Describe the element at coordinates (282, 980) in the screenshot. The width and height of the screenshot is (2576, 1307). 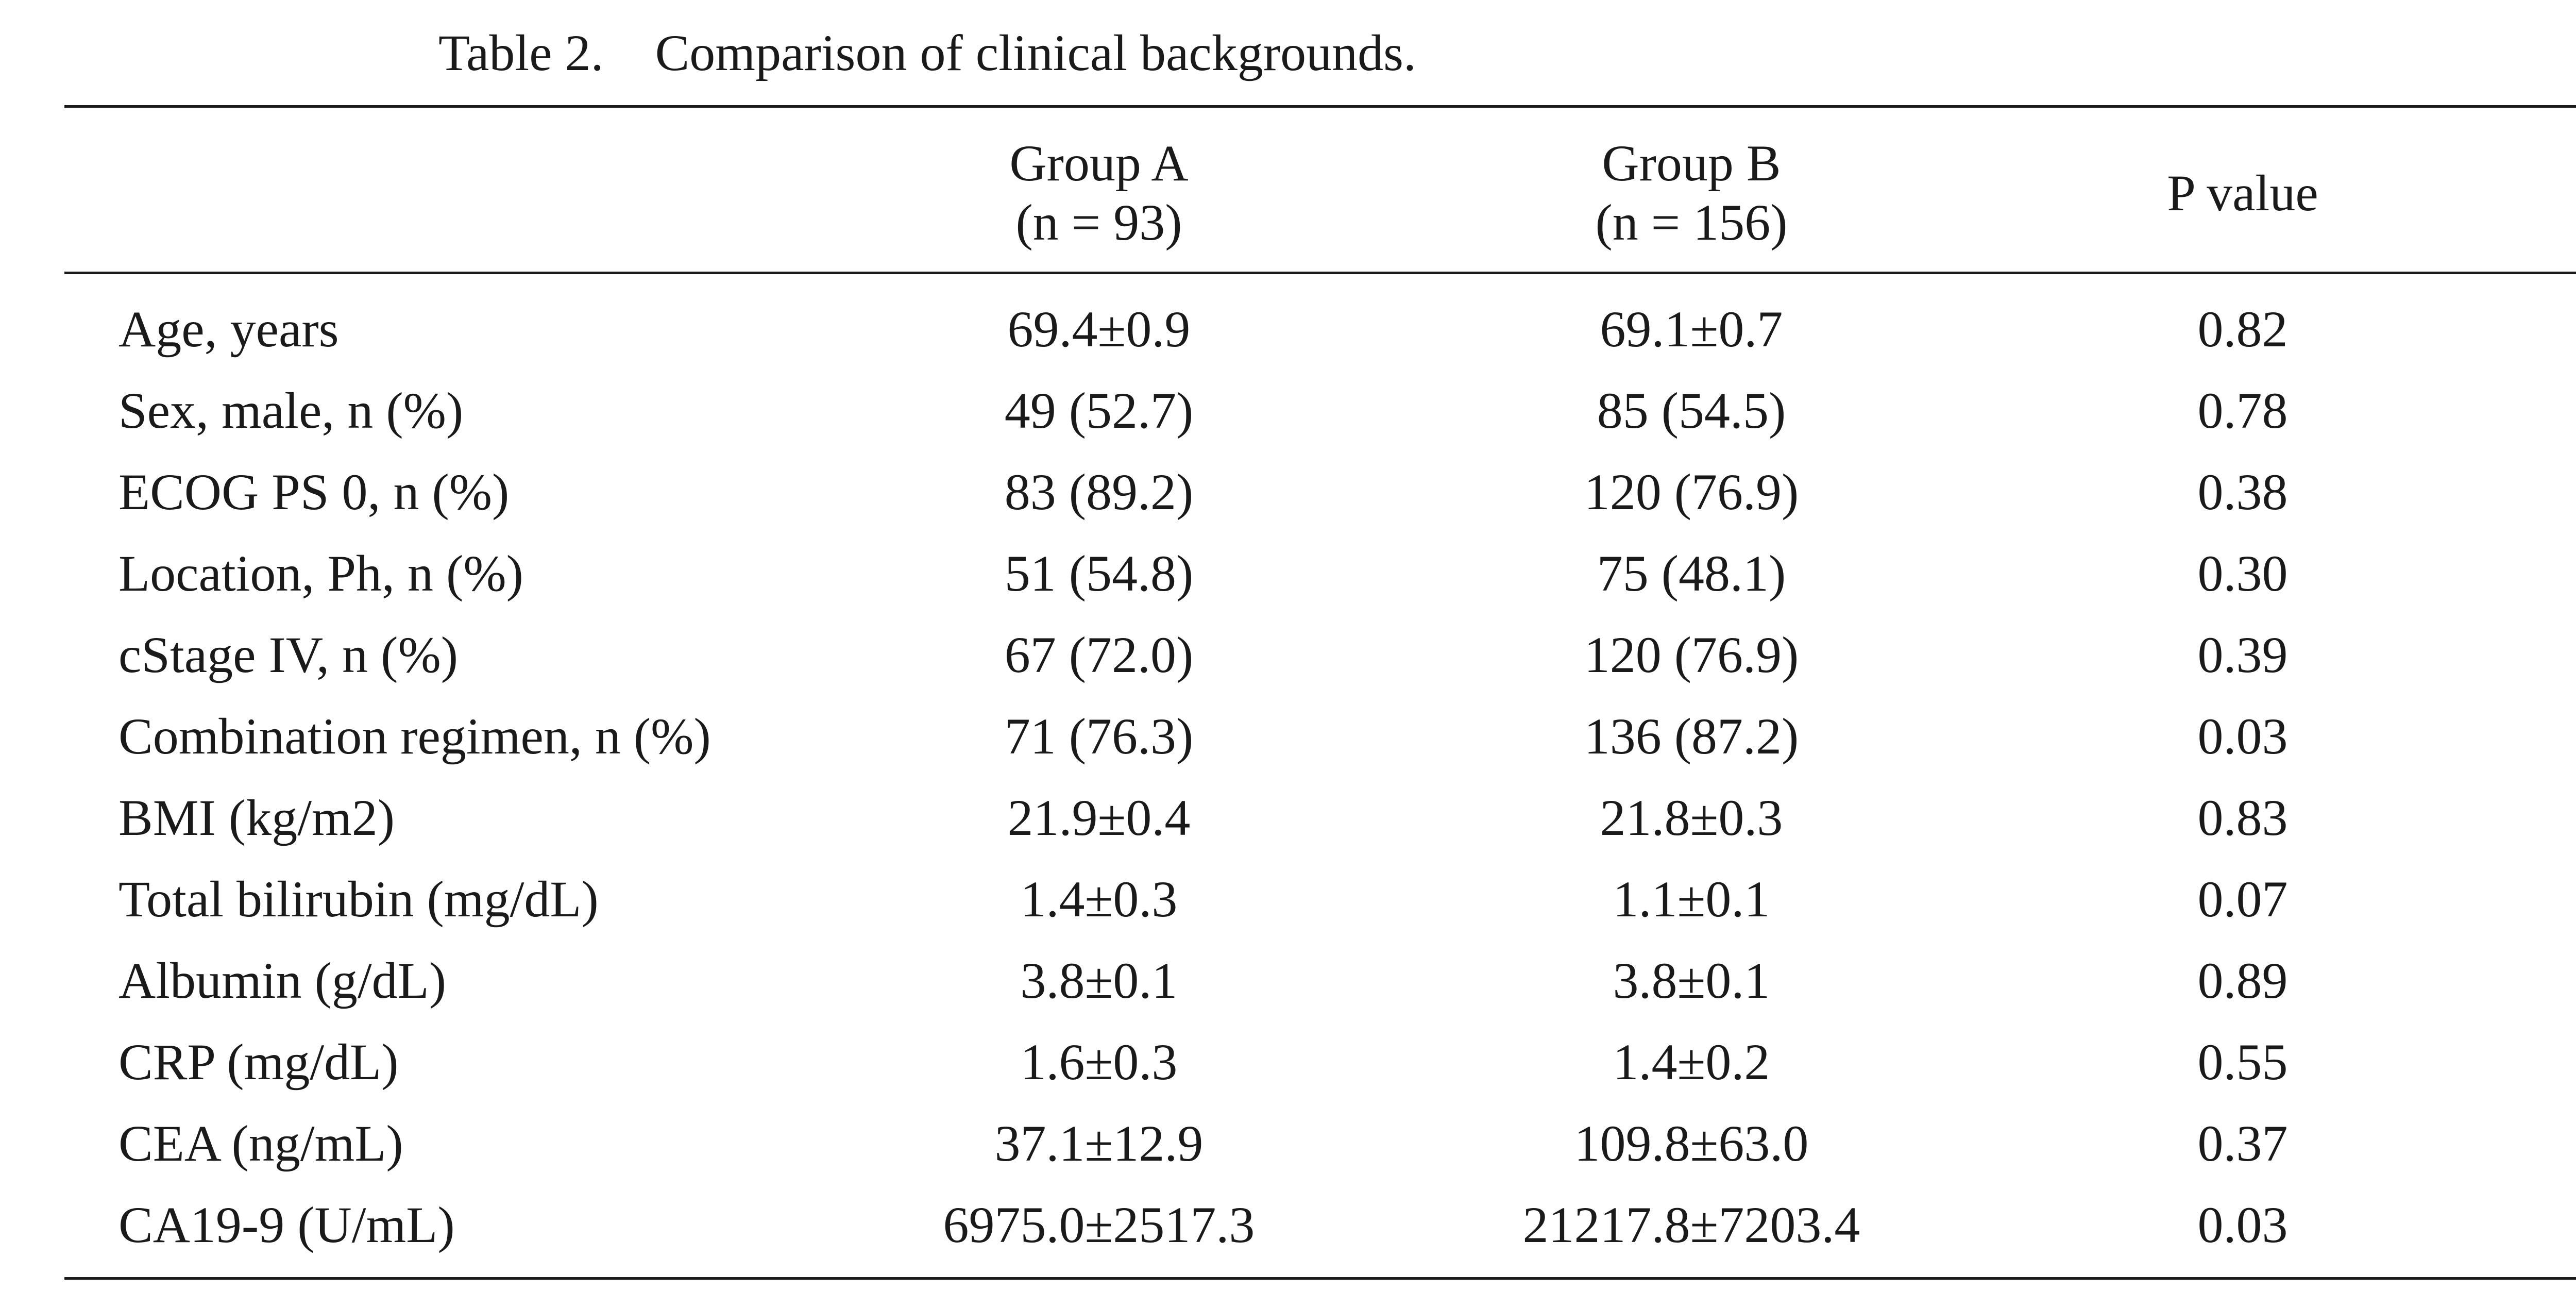
I see `row-label: Albumin (g/dL)` at that location.